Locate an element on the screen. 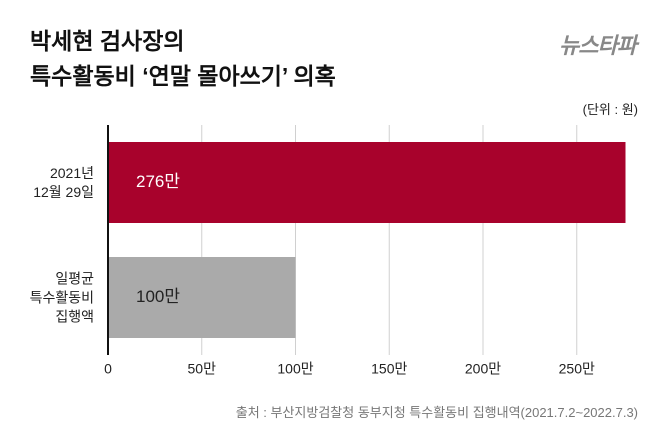  x-tick-label: 100만 is located at coordinates (295, 369).